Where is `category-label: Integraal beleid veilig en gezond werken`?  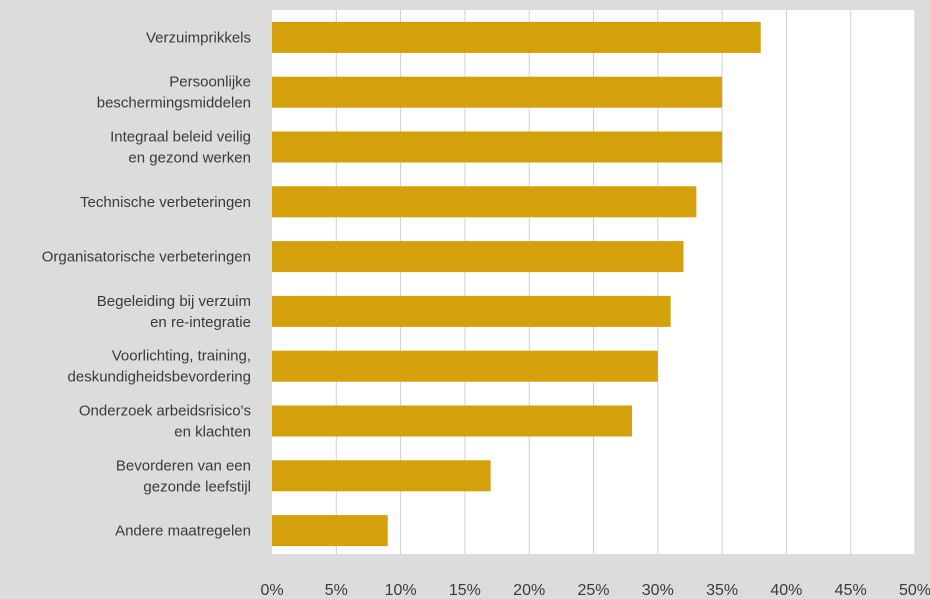 category-label: Integraal beleid veilig en gezond werken is located at coordinates (180, 148).